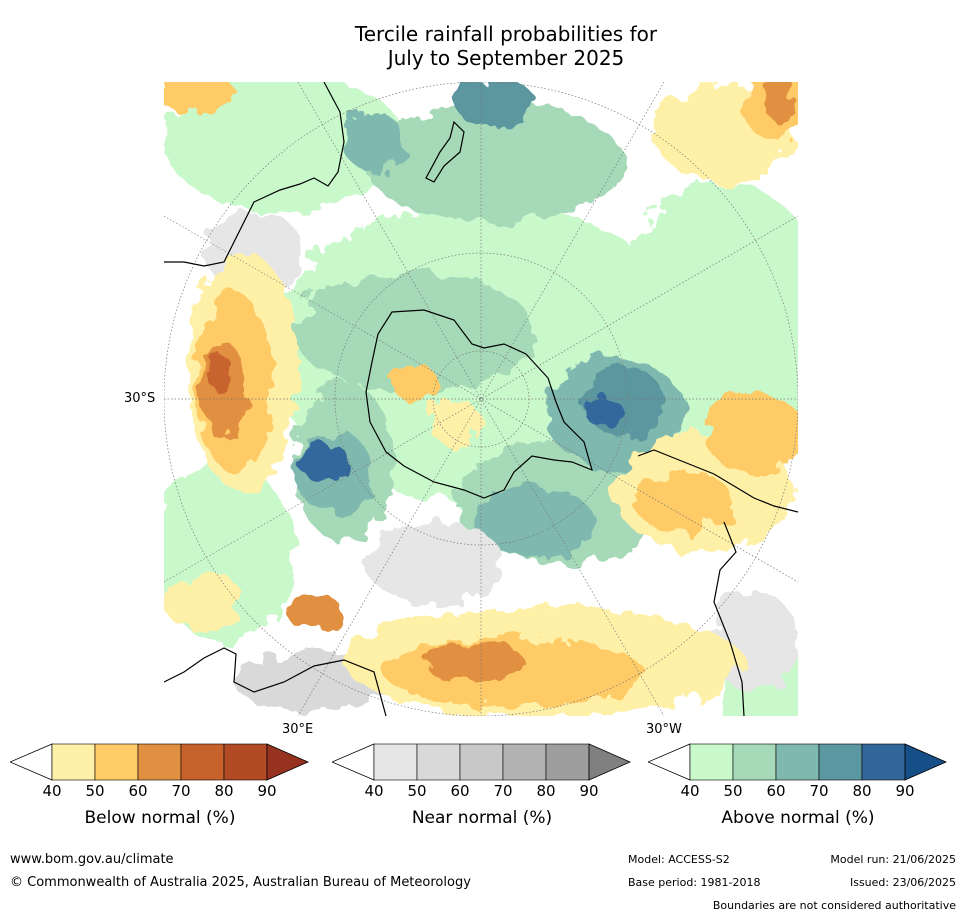 The image size is (965, 919). What do you see at coordinates (160, 818) in the screenshot?
I see `below-title: Below normal (%)` at bounding box center [160, 818].